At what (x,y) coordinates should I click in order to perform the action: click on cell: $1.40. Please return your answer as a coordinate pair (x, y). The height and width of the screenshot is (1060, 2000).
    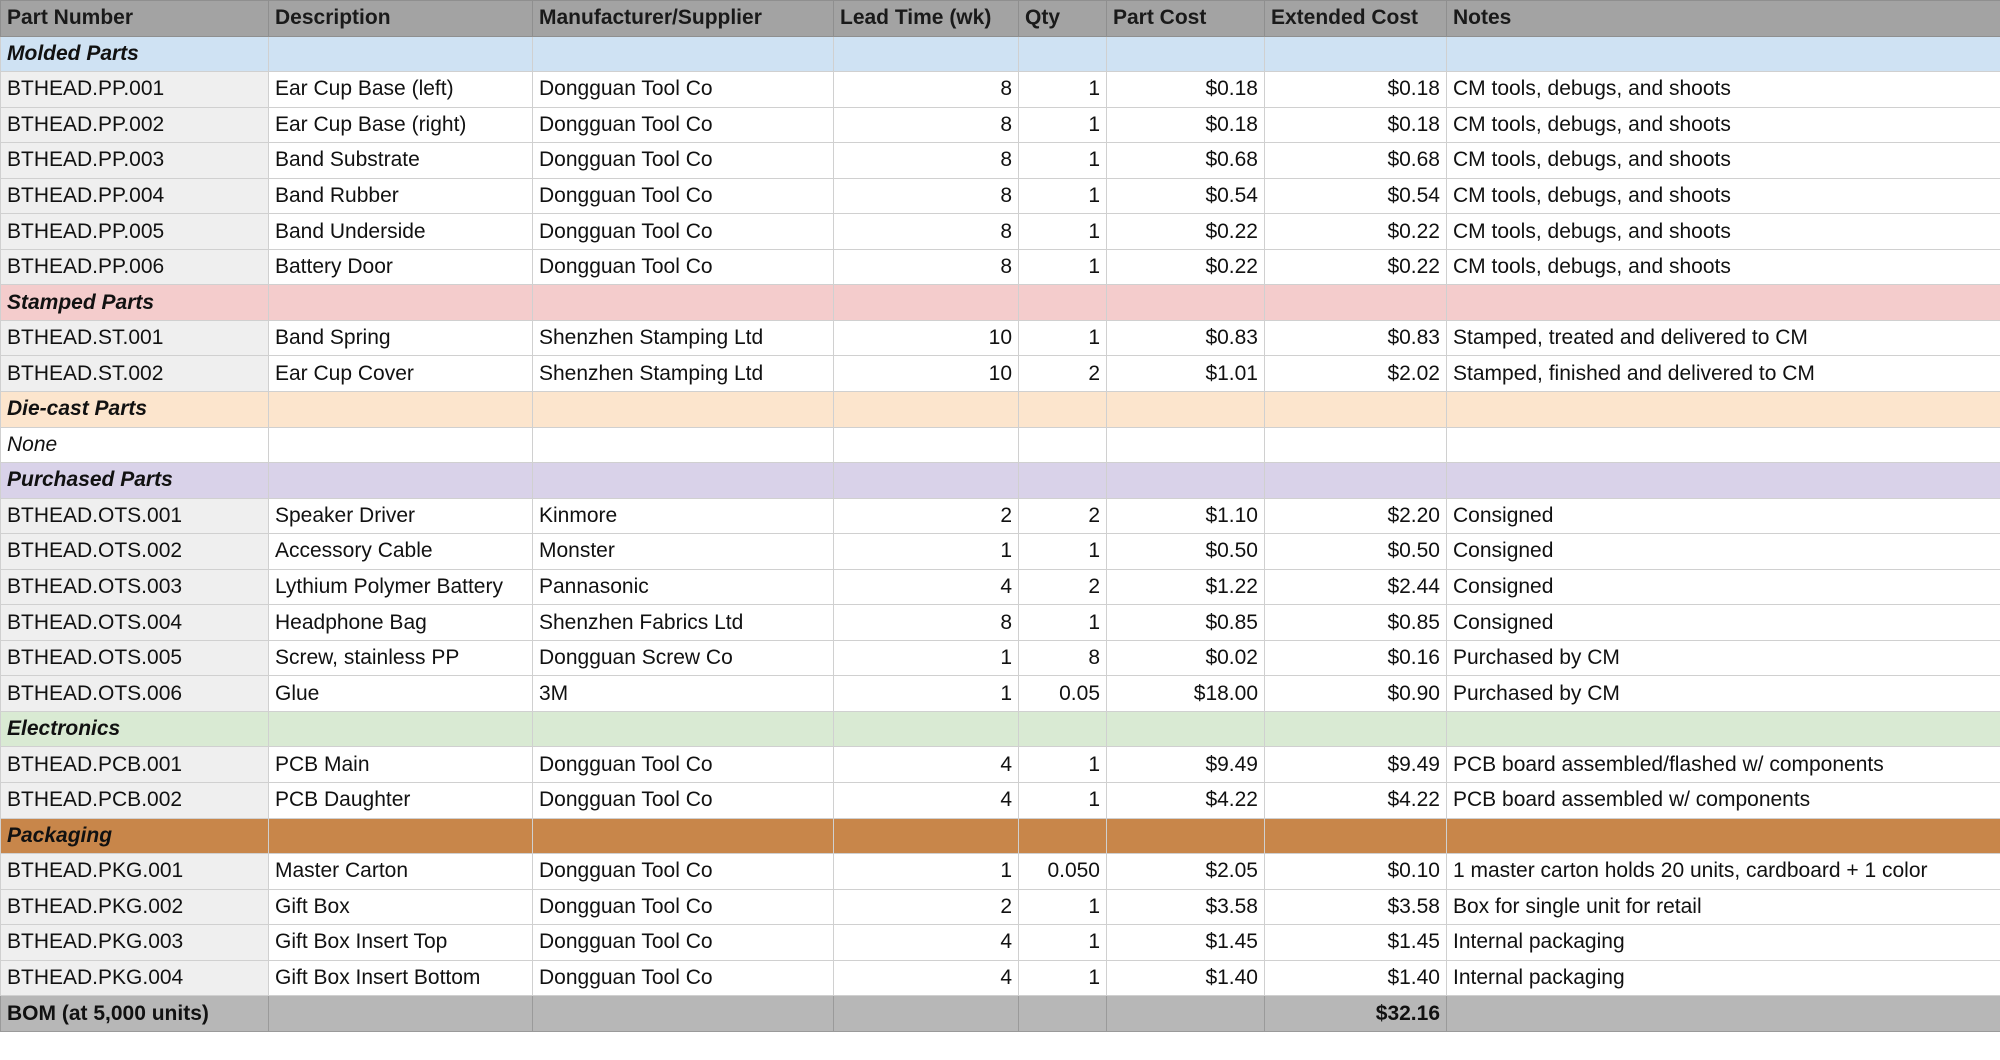
    Looking at the image, I should click on (1185, 978).